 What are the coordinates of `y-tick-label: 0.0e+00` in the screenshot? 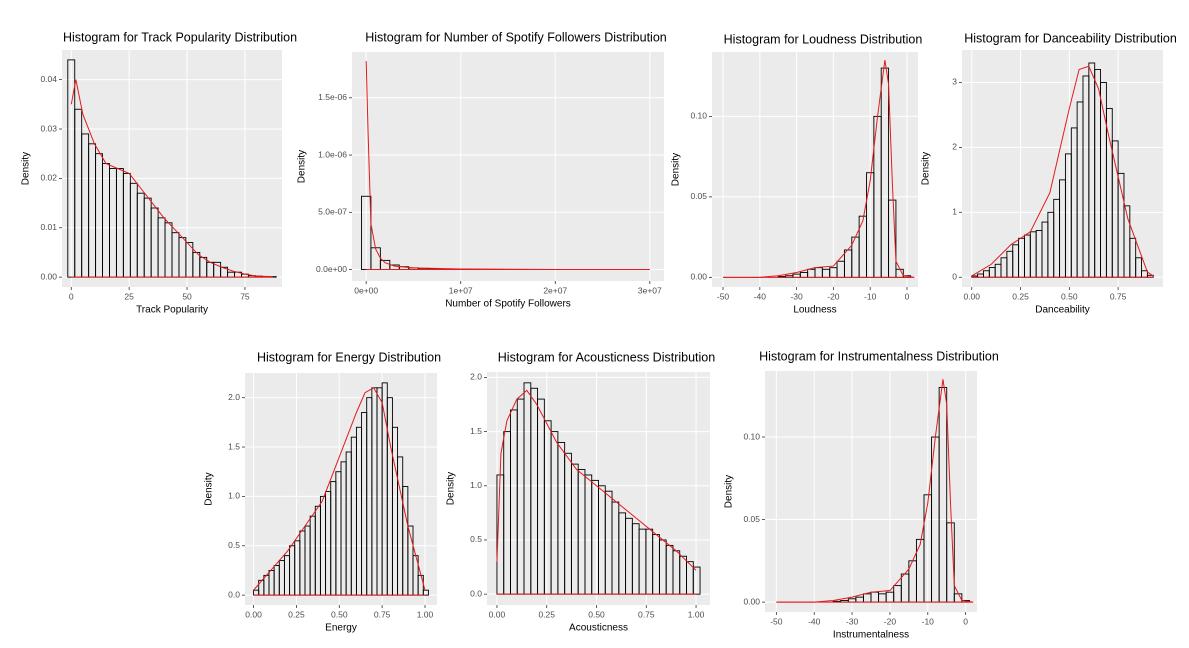 It's located at (331, 269).